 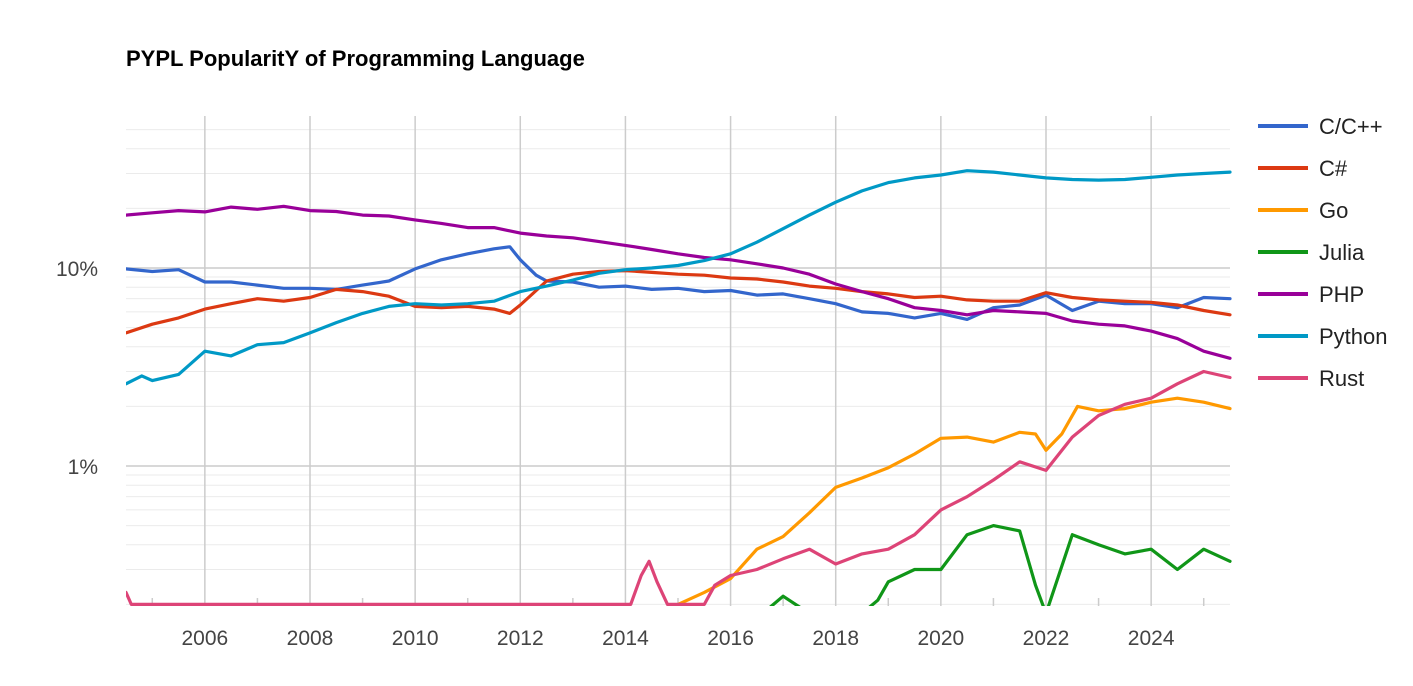 I want to click on y-tick-label: 1%, so click(x=83, y=467).